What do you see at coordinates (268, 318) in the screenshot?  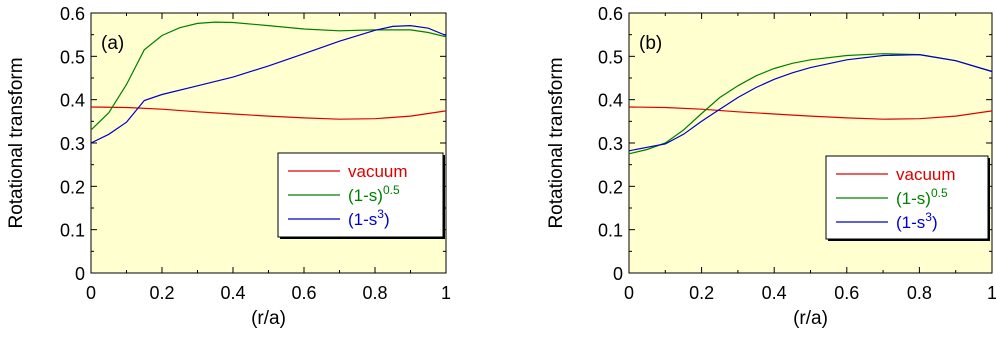 I see `chart-a-x-axis-label: (r/a)` at bounding box center [268, 318].